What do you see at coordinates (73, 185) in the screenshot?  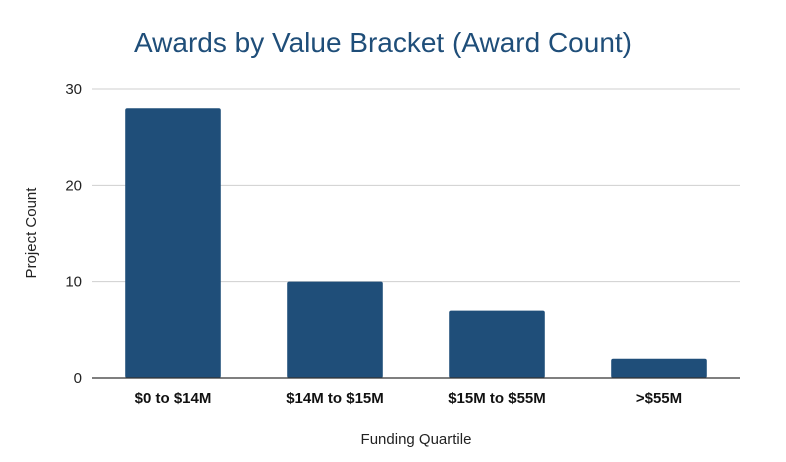 I see `y-tick-label: 20` at bounding box center [73, 185].